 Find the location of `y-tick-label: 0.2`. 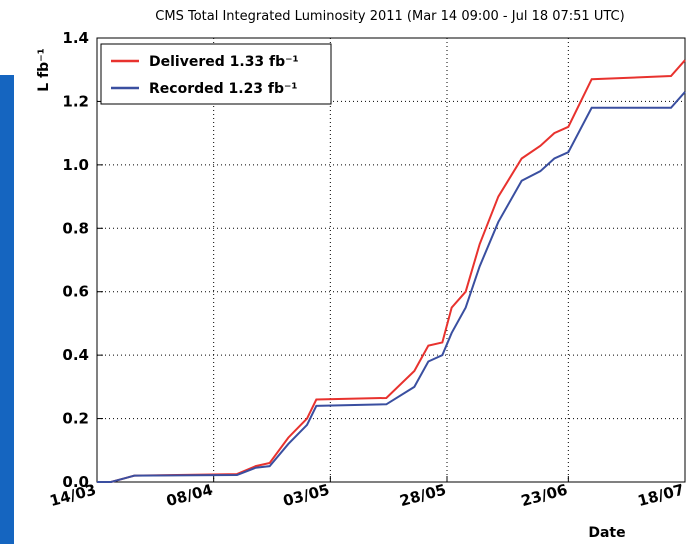

y-tick-label: 0.2 is located at coordinates (75, 419).